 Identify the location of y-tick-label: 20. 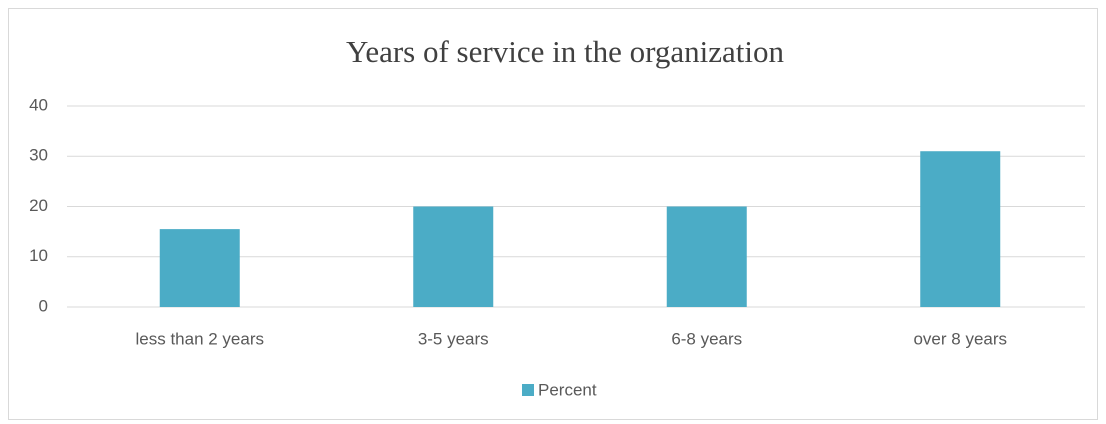
(38, 205).